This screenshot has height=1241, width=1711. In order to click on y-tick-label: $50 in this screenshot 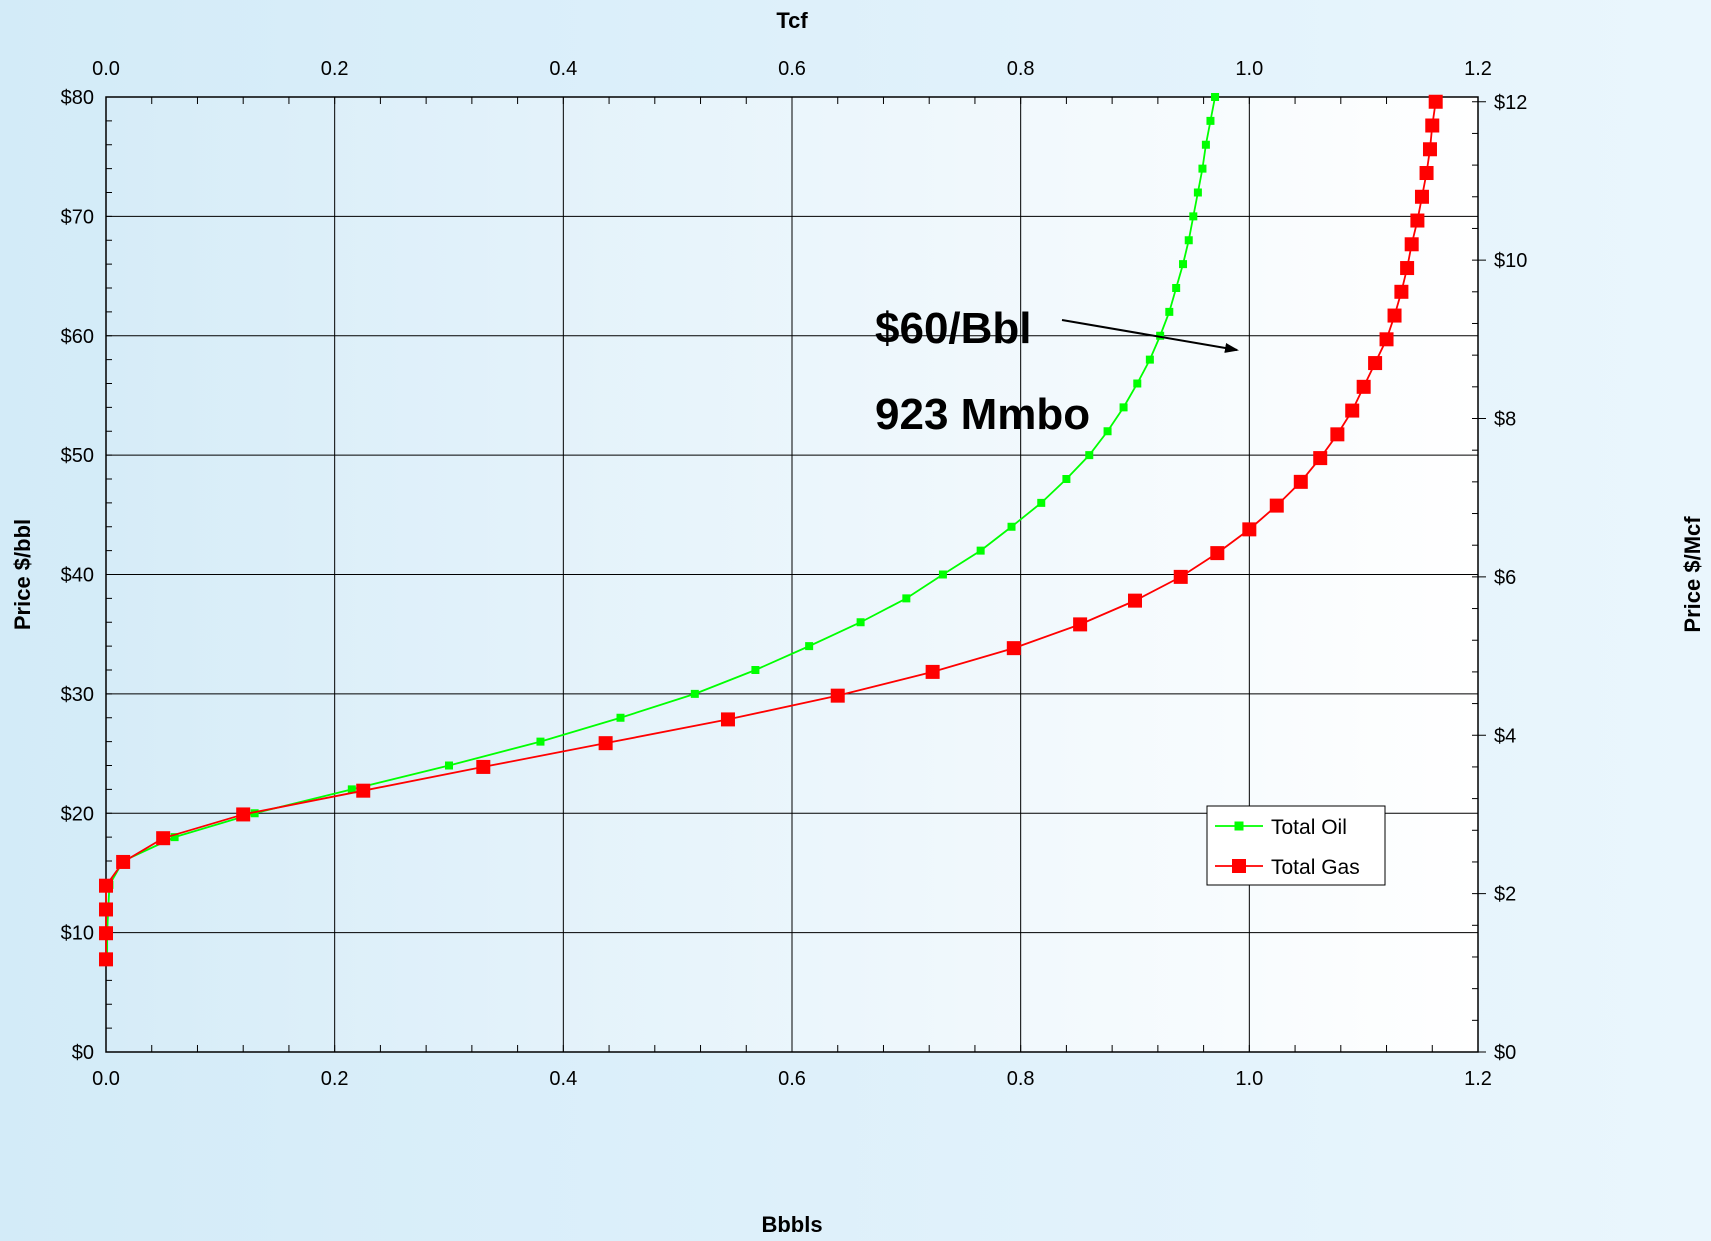, I will do `click(77, 456)`.